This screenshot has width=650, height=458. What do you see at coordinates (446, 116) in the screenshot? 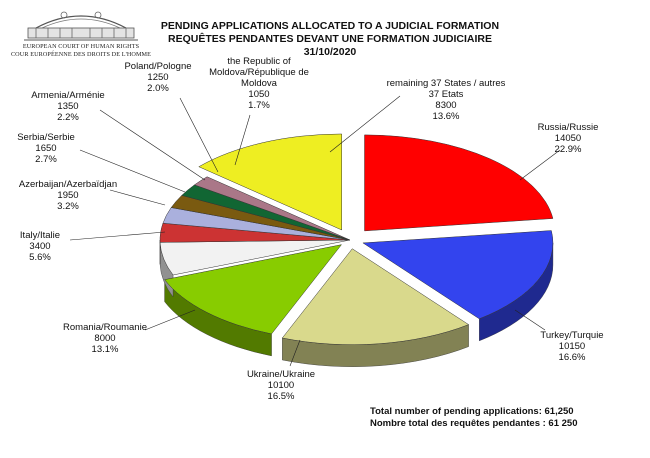
I see `slice-label-line: 13.6%` at bounding box center [446, 116].